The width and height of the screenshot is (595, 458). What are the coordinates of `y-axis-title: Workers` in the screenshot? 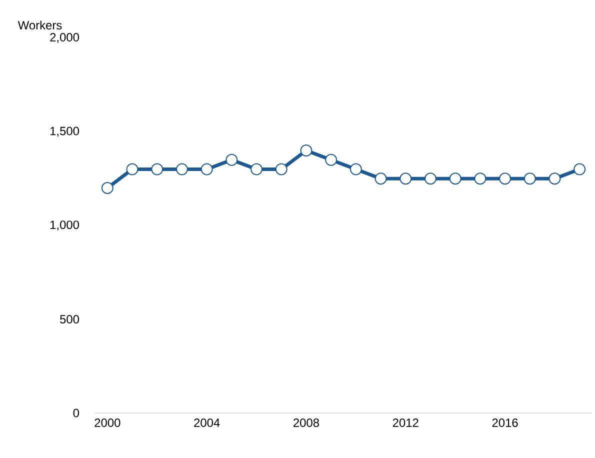 It's located at (40, 25).